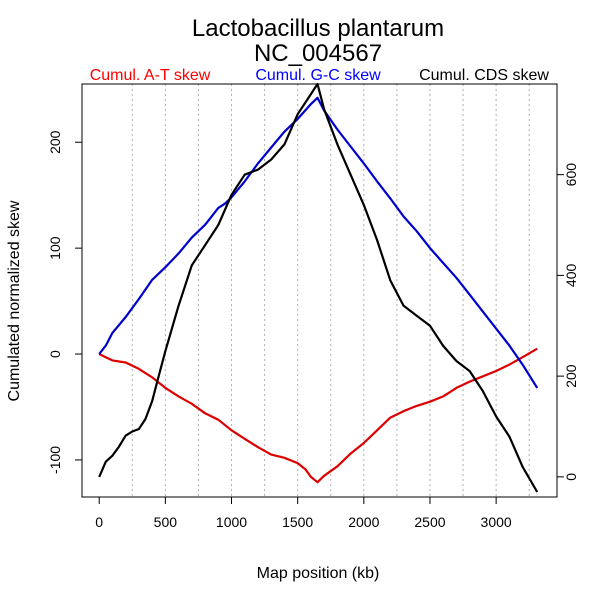 The height and width of the screenshot is (600, 600). What do you see at coordinates (318, 573) in the screenshot?
I see `x-axis-label: Map position (kb)` at bounding box center [318, 573].